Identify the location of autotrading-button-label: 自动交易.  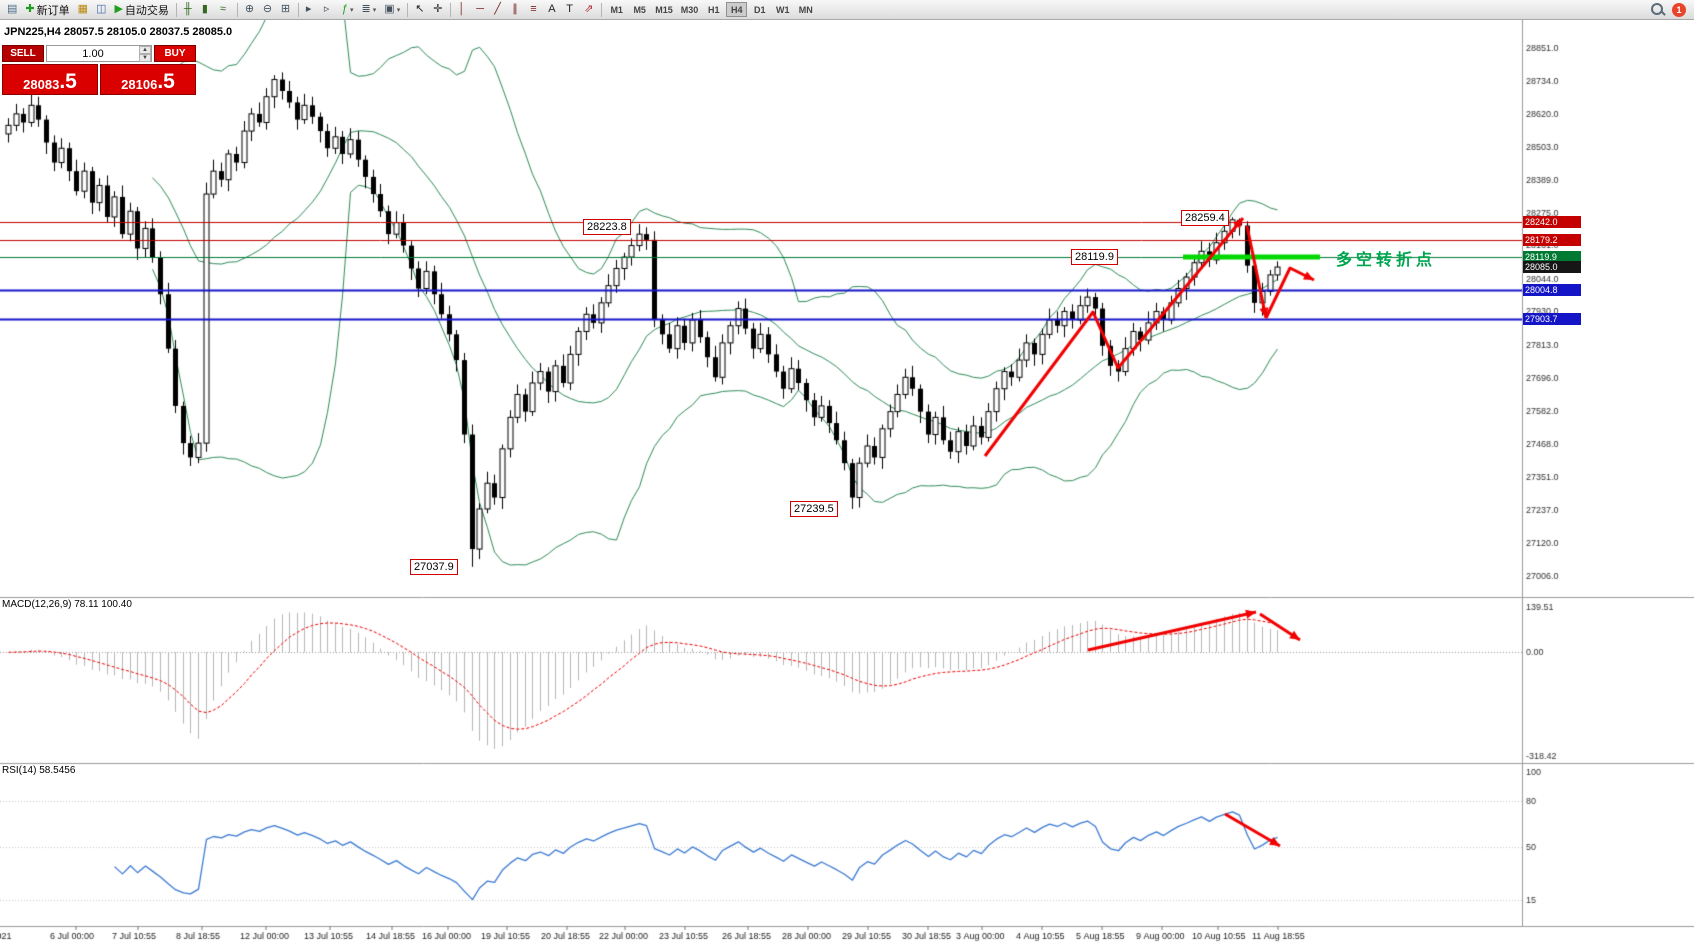
(146, 10).